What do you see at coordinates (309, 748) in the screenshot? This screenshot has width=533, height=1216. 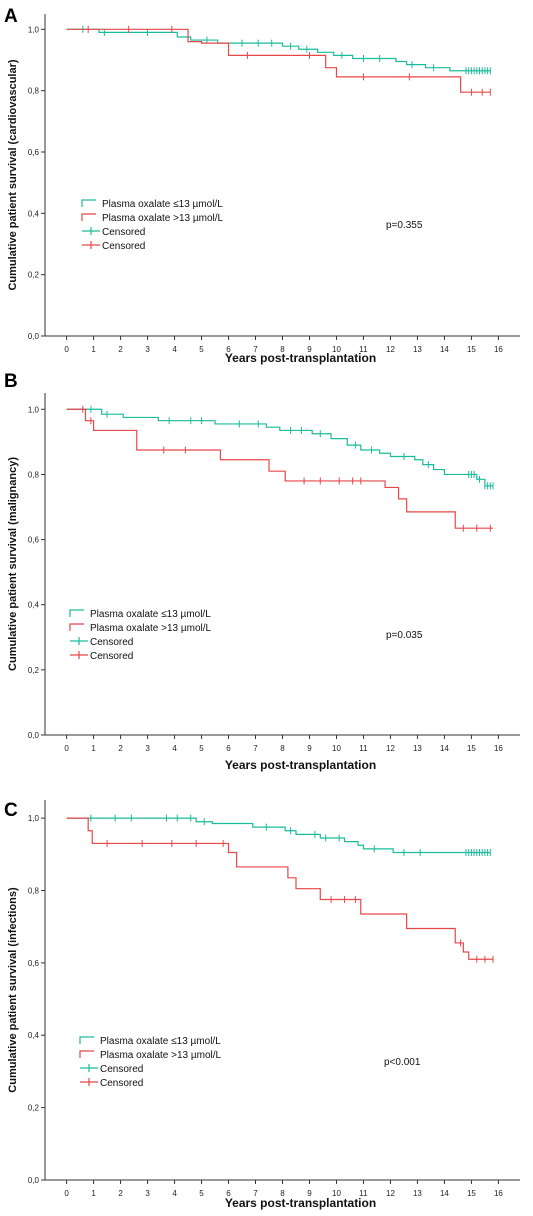 I see `x-tick-label: 9` at bounding box center [309, 748].